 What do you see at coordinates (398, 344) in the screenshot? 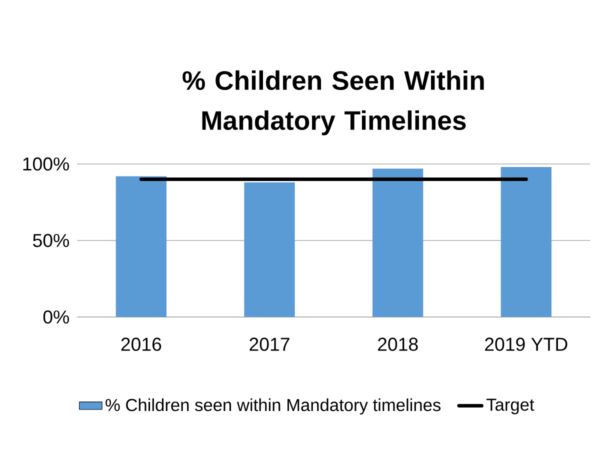
I see `x-tick-label: 2018` at bounding box center [398, 344].